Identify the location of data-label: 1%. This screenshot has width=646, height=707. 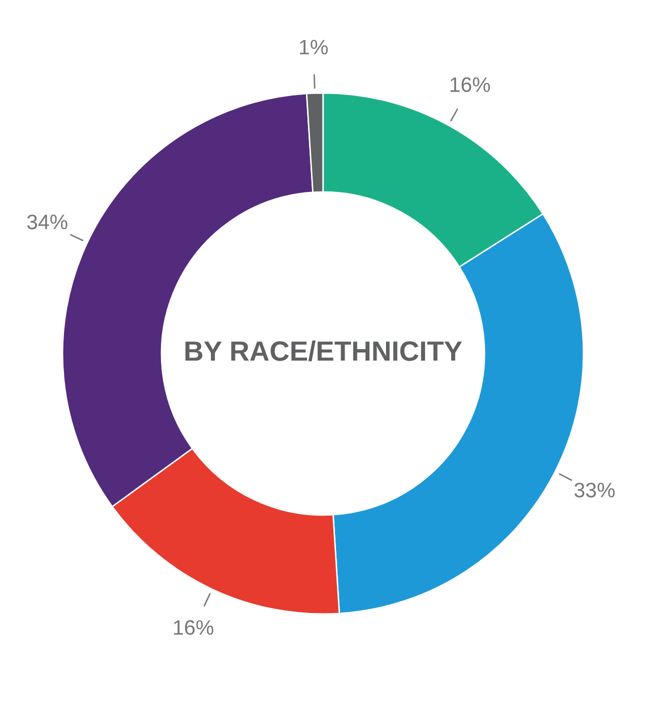
(314, 47).